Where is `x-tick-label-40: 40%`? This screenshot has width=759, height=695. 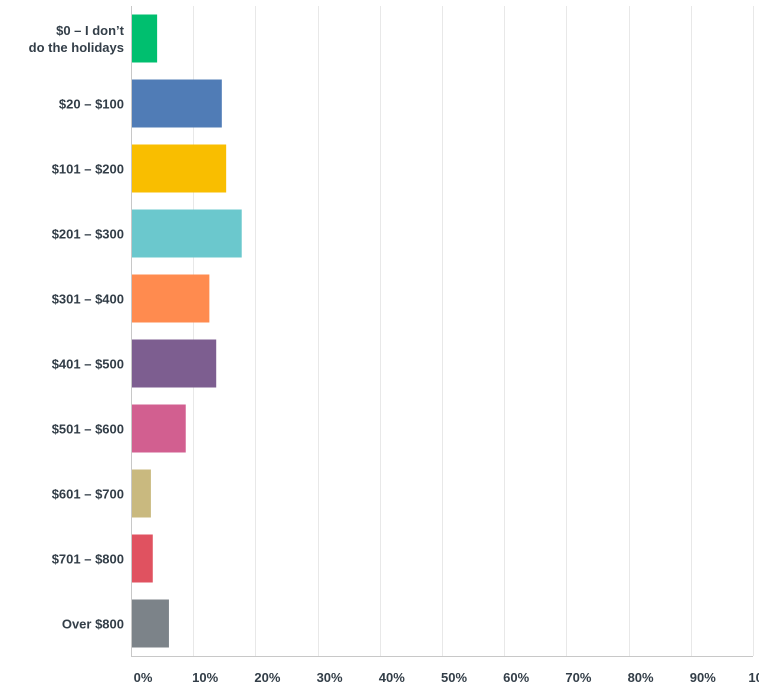 x-tick-label-40: 40% is located at coordinates (392, 677).